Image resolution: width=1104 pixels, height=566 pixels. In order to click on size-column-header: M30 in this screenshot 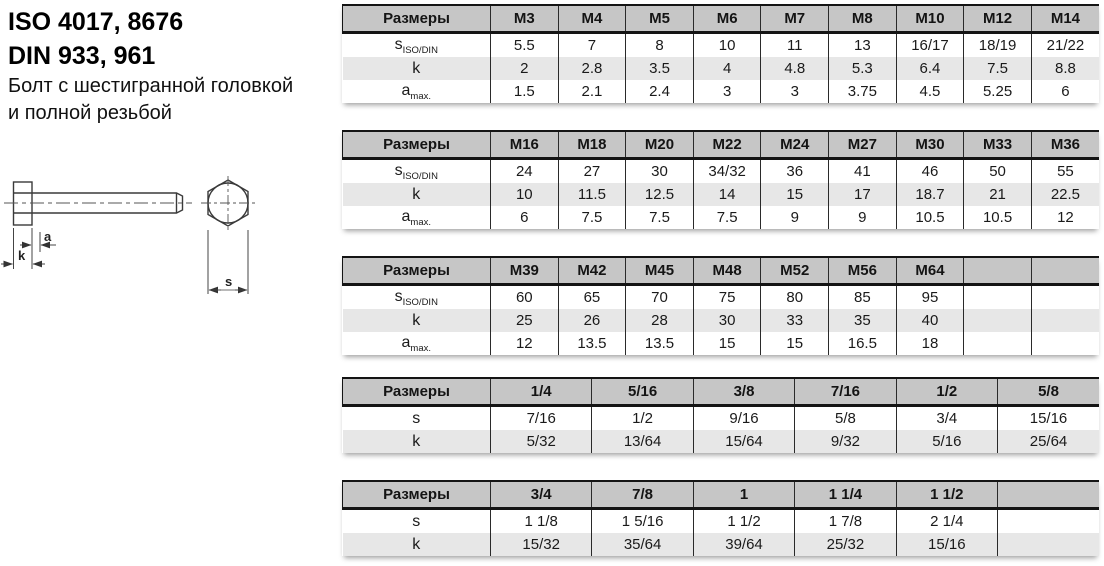, I will do `click(929, 145)`.